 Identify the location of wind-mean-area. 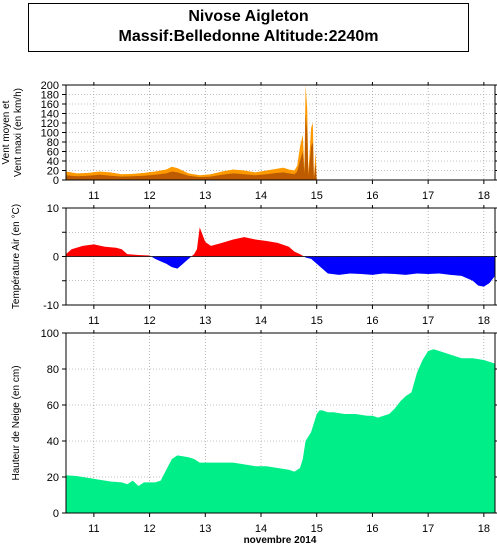
(194, 146).